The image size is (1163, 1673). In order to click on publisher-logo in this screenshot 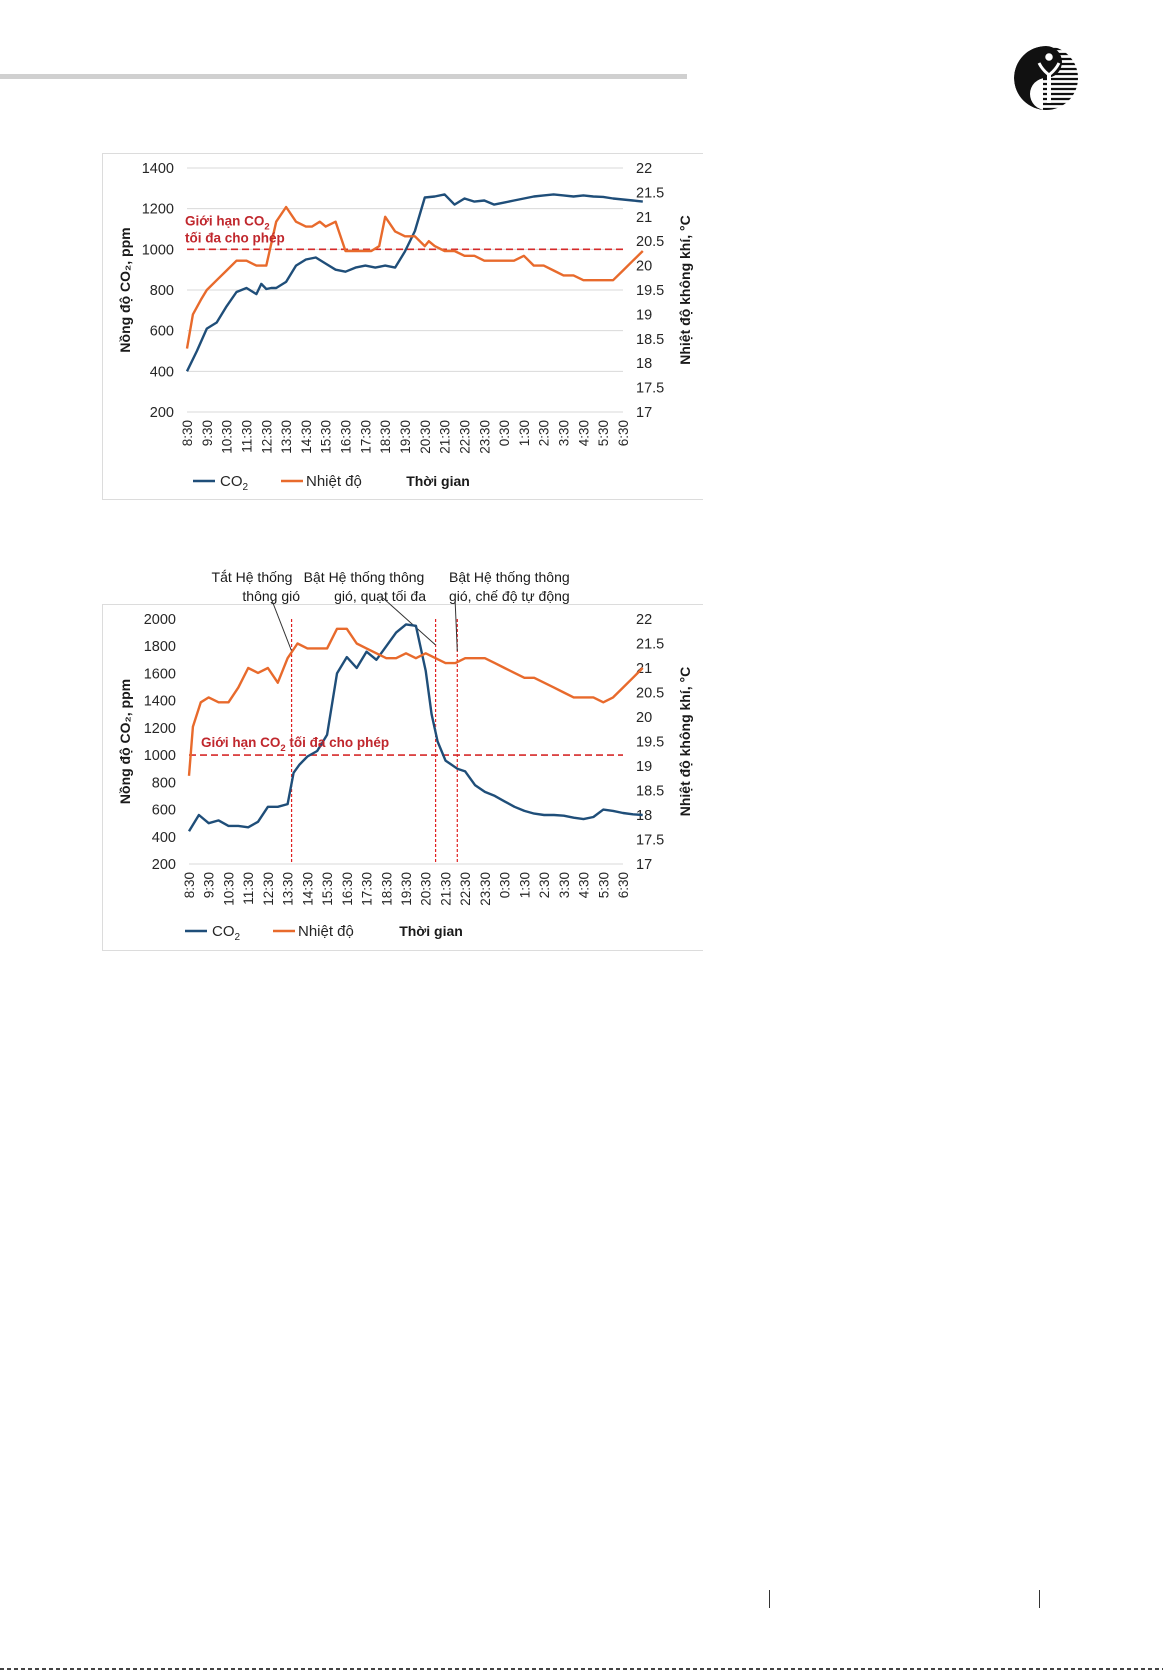, I will do `click(1046, 78)`.